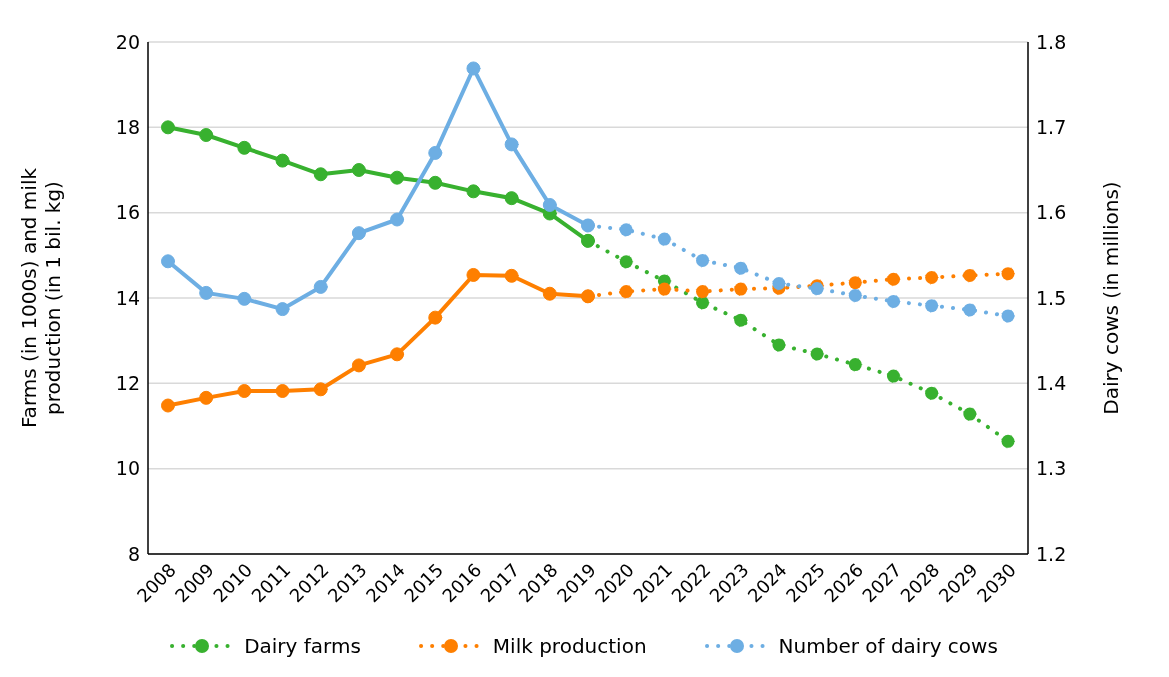 The image size is (1169, 677). I want to click on y-axis-title: Farms (in 1000s) and milk production (in 1 bil. kg), so click(41, 298).